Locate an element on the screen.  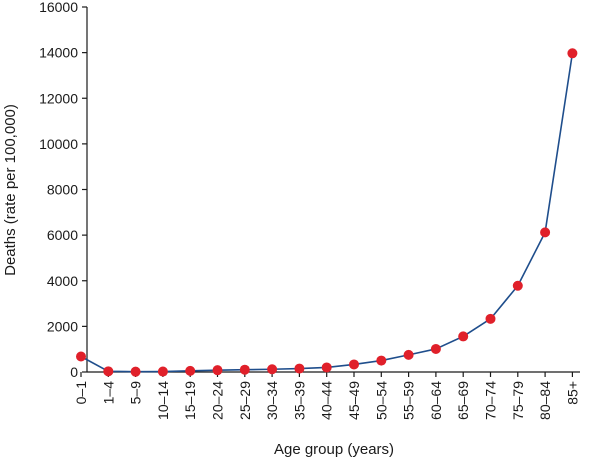
x-tick-label: 1–4 is located at coordinates (108, 393).